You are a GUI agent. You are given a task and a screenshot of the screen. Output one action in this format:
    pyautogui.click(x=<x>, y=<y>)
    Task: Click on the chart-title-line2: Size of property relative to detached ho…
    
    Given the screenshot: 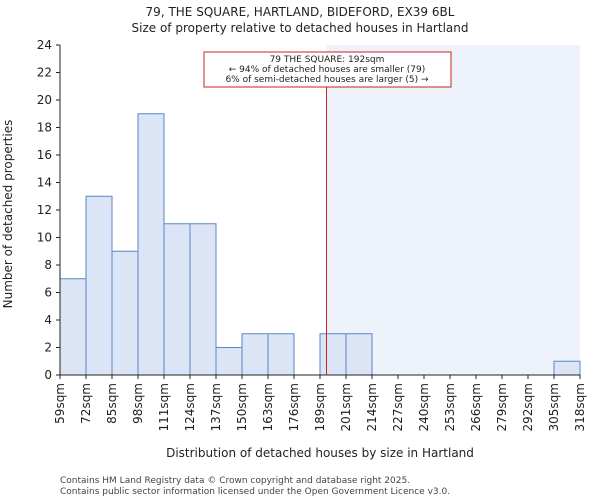 What is the action you would take?
    pyautogui.click(x=300, y=28)
    